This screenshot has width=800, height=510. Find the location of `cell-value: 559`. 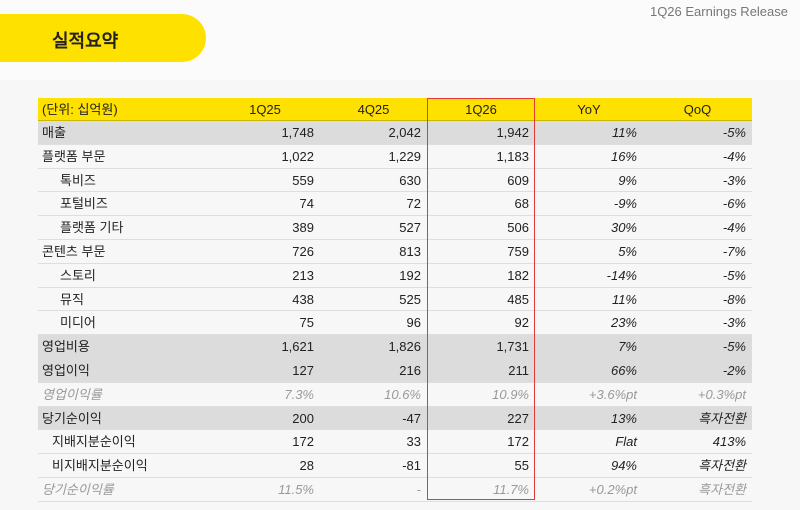

cell-value: 559 is located at coordinates (303, 180).